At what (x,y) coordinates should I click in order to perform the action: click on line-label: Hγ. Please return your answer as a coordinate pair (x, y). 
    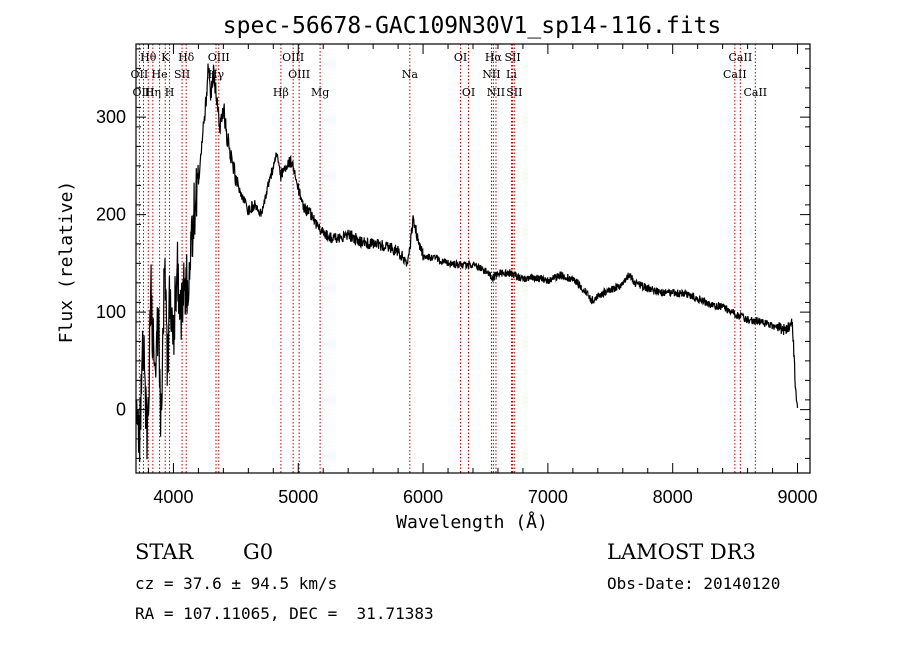
    Looking at the image, I should click on (216, 74).